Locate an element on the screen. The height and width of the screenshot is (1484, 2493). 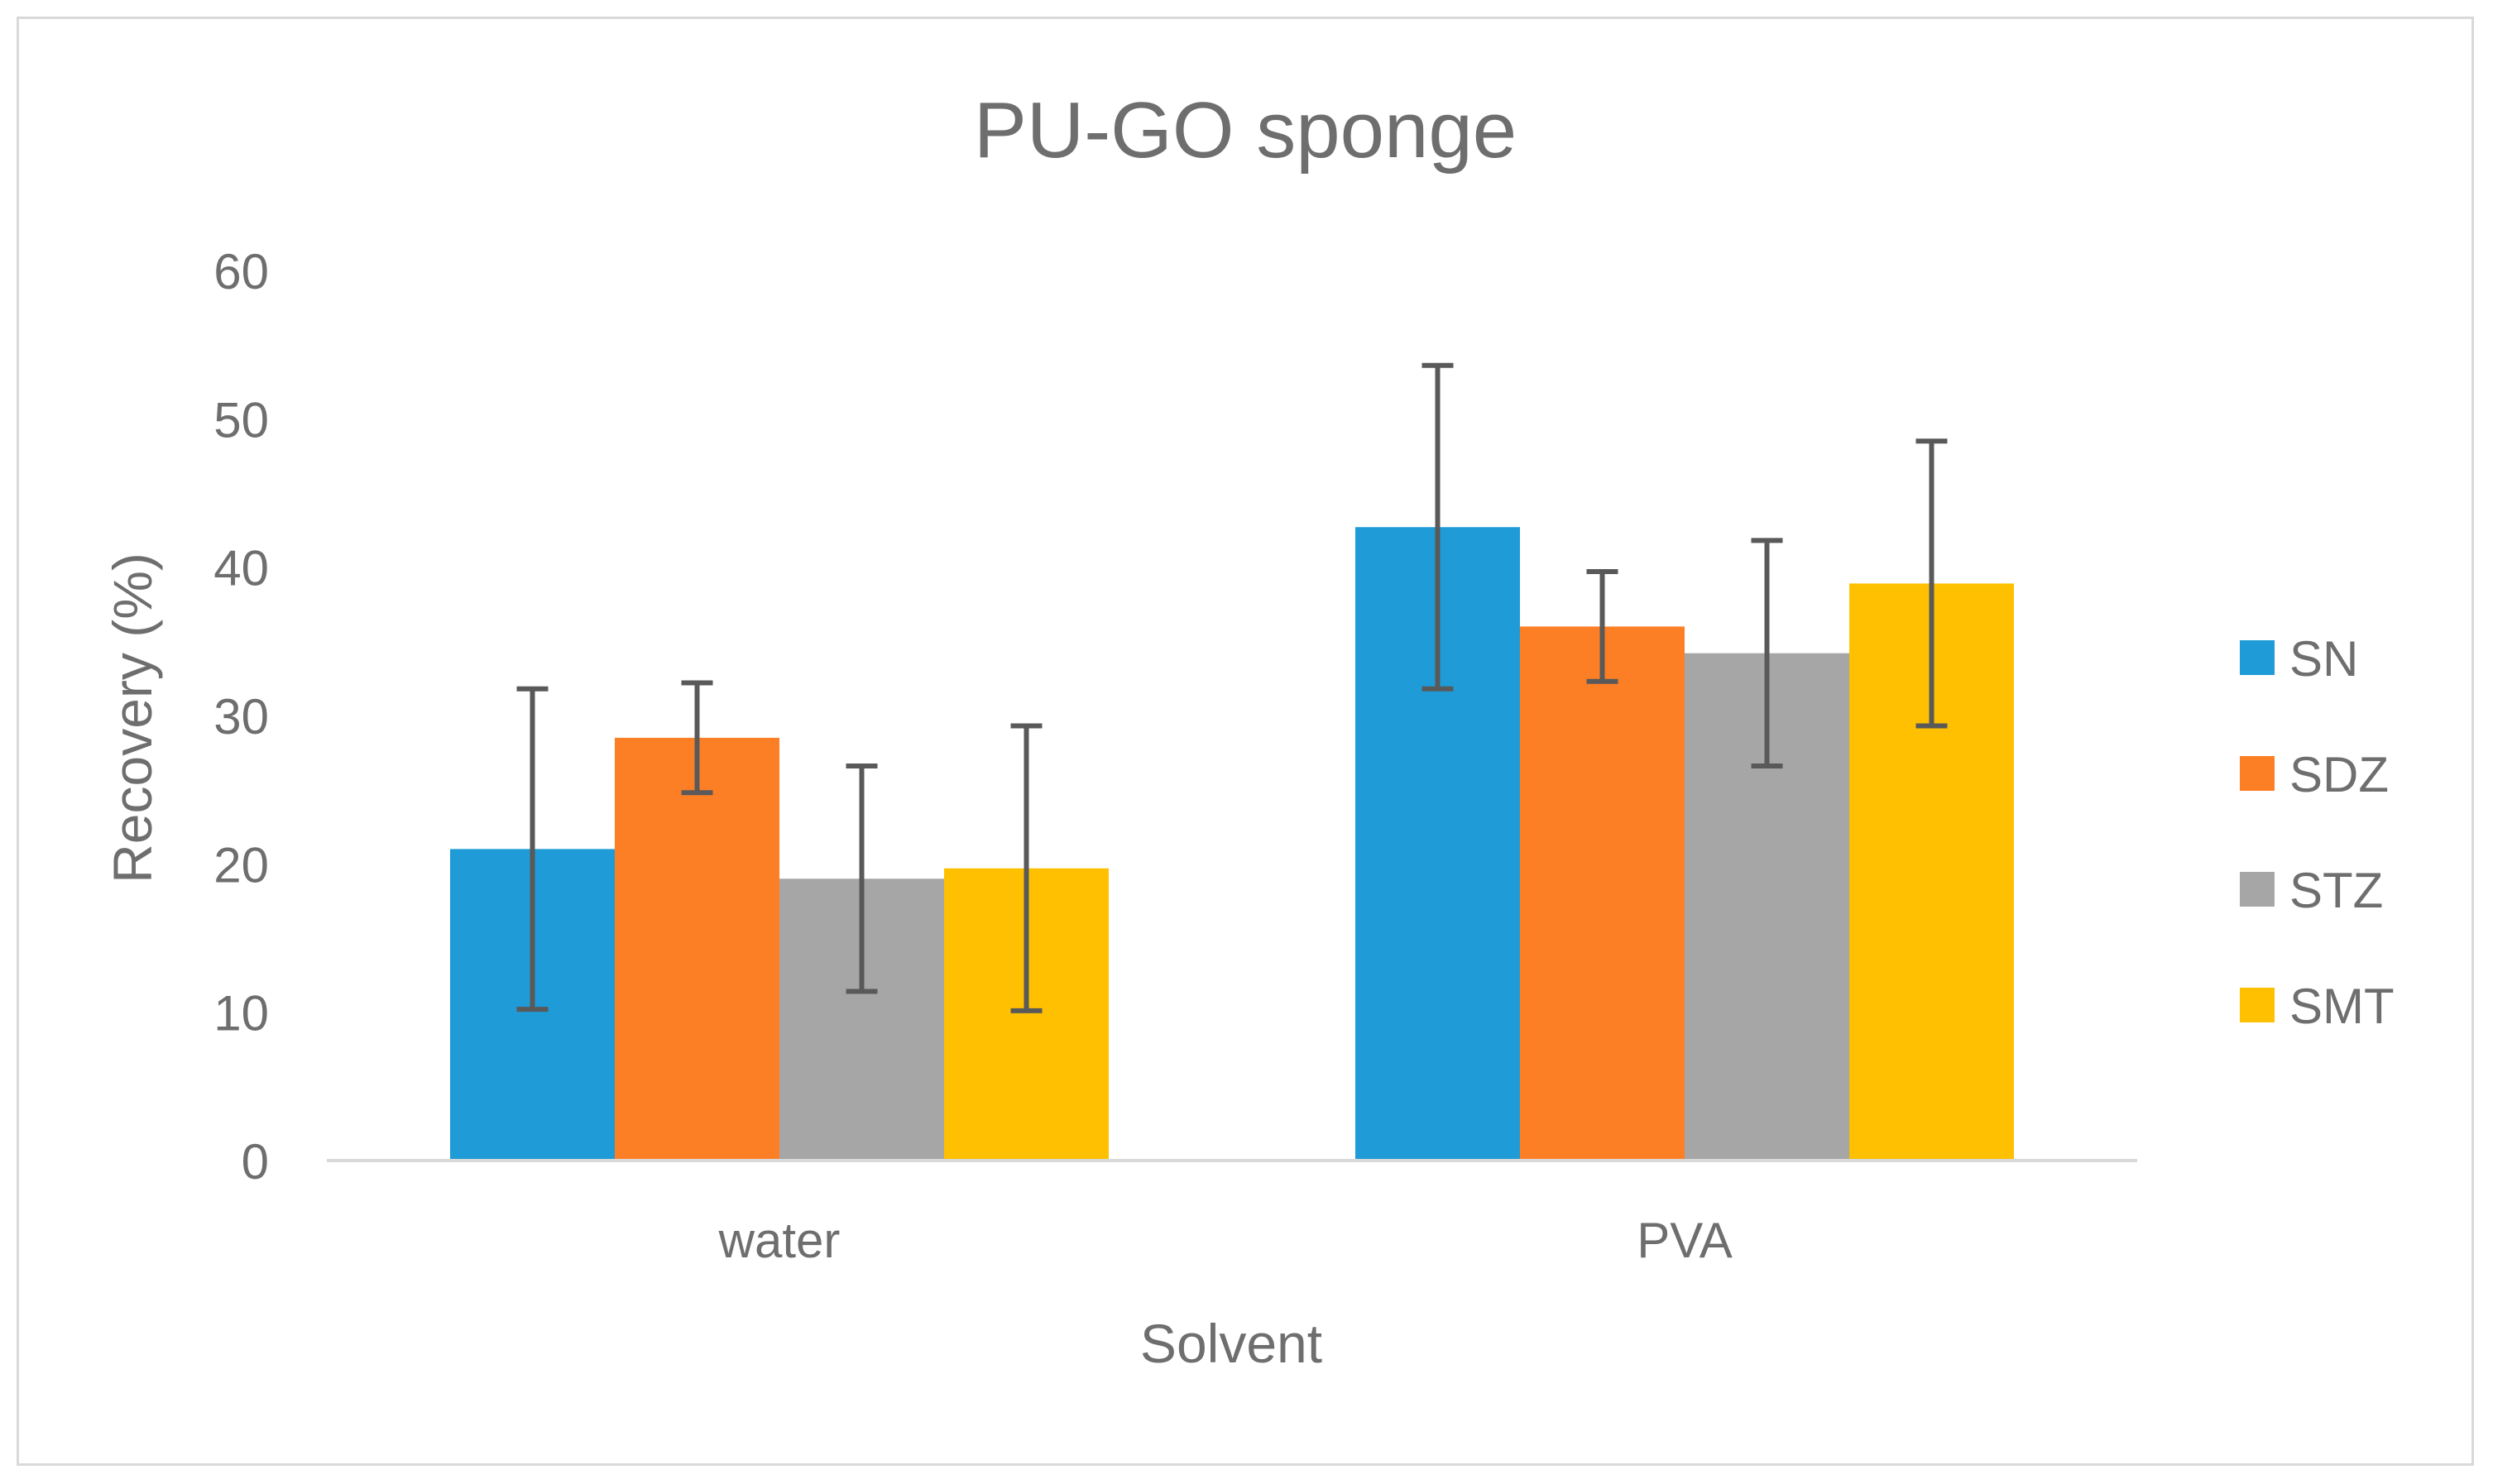
y-tick-label: 0 is located at coordinates (255, 1162).